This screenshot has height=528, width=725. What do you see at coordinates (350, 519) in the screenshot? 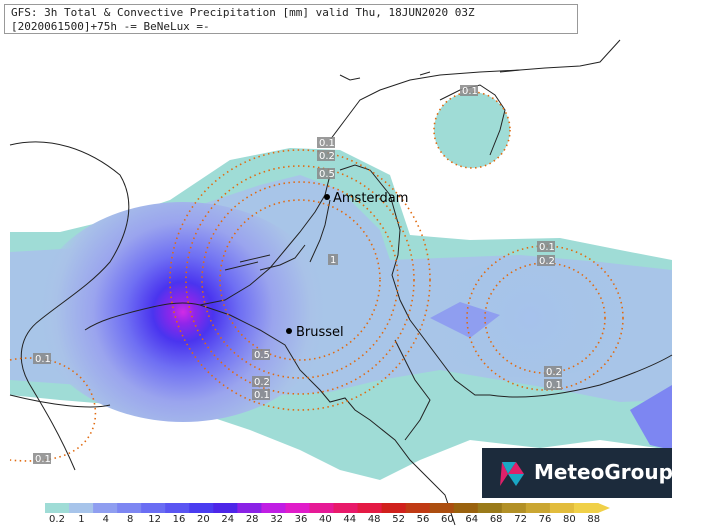
I see `legend-tick-label: 44` at bounding box center [350, 519].